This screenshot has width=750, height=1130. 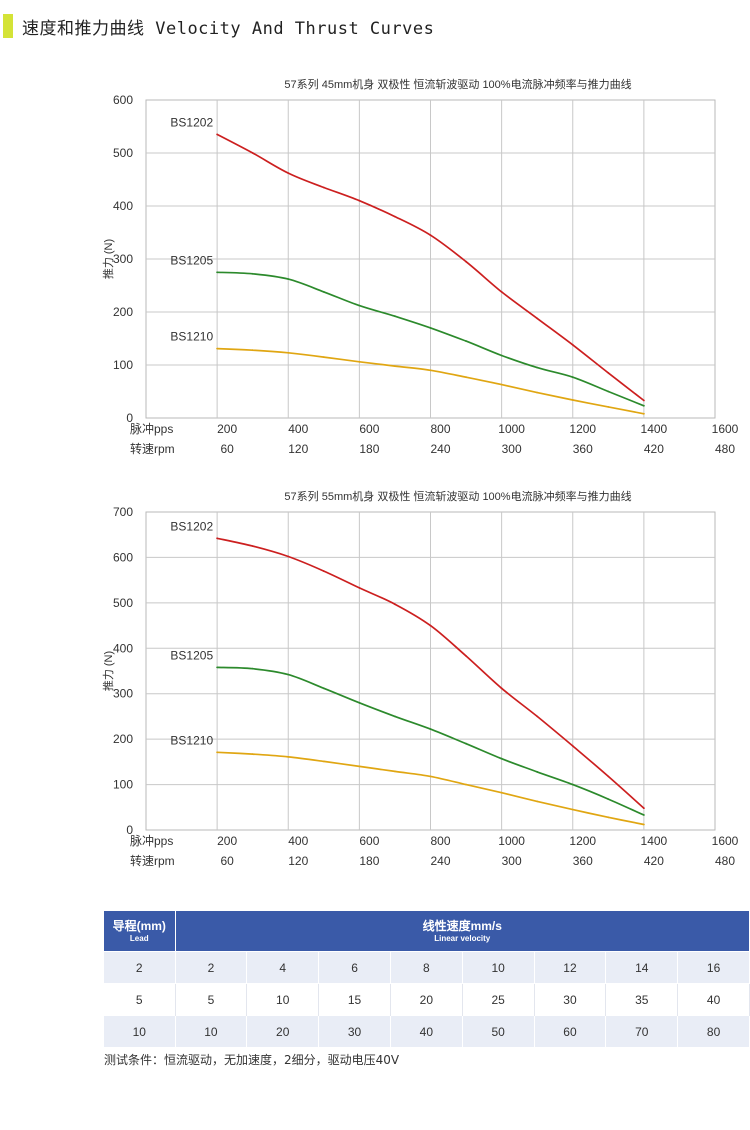 What do you see at coordinates (139, 938) in the screenshot?
I see `lead-header-label-en: Lead` at bounding box center [139, 938].